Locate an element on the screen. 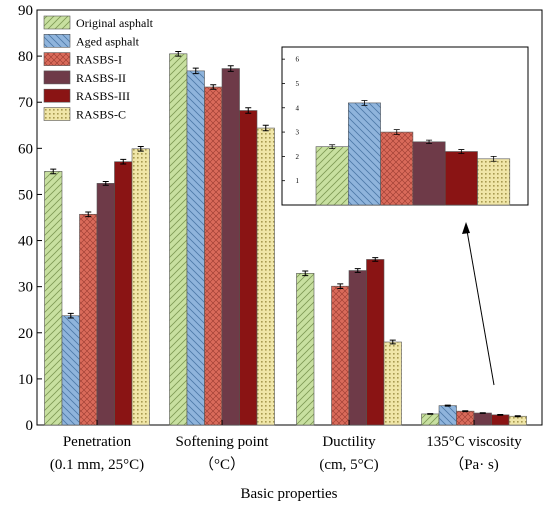  x-category-sublabel: （Pa· s) is located at coordinates (474, 464).